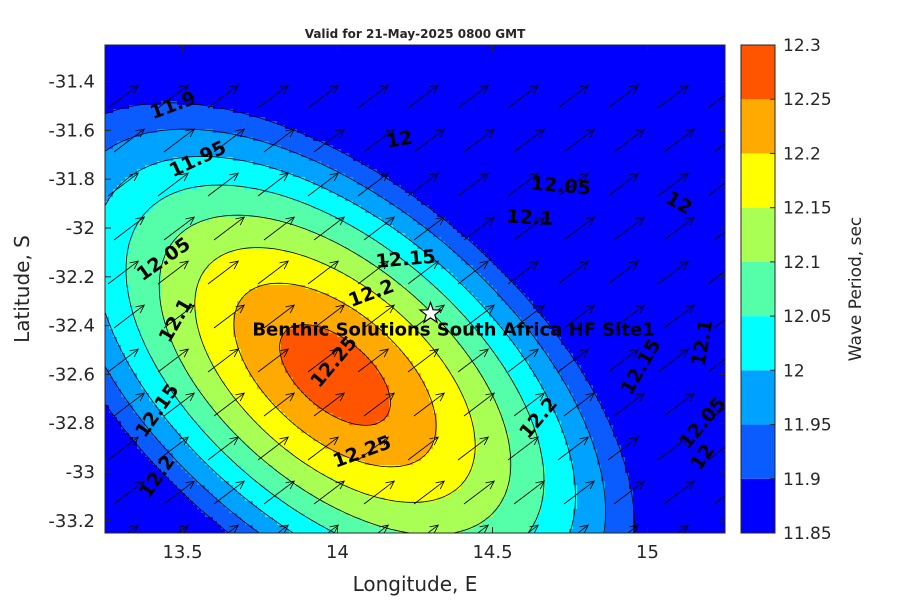  What do you see at coordinates (71, 374) in the screenshot?
I see `y-tick-label: -32.6` at bounding box center [71, 374].